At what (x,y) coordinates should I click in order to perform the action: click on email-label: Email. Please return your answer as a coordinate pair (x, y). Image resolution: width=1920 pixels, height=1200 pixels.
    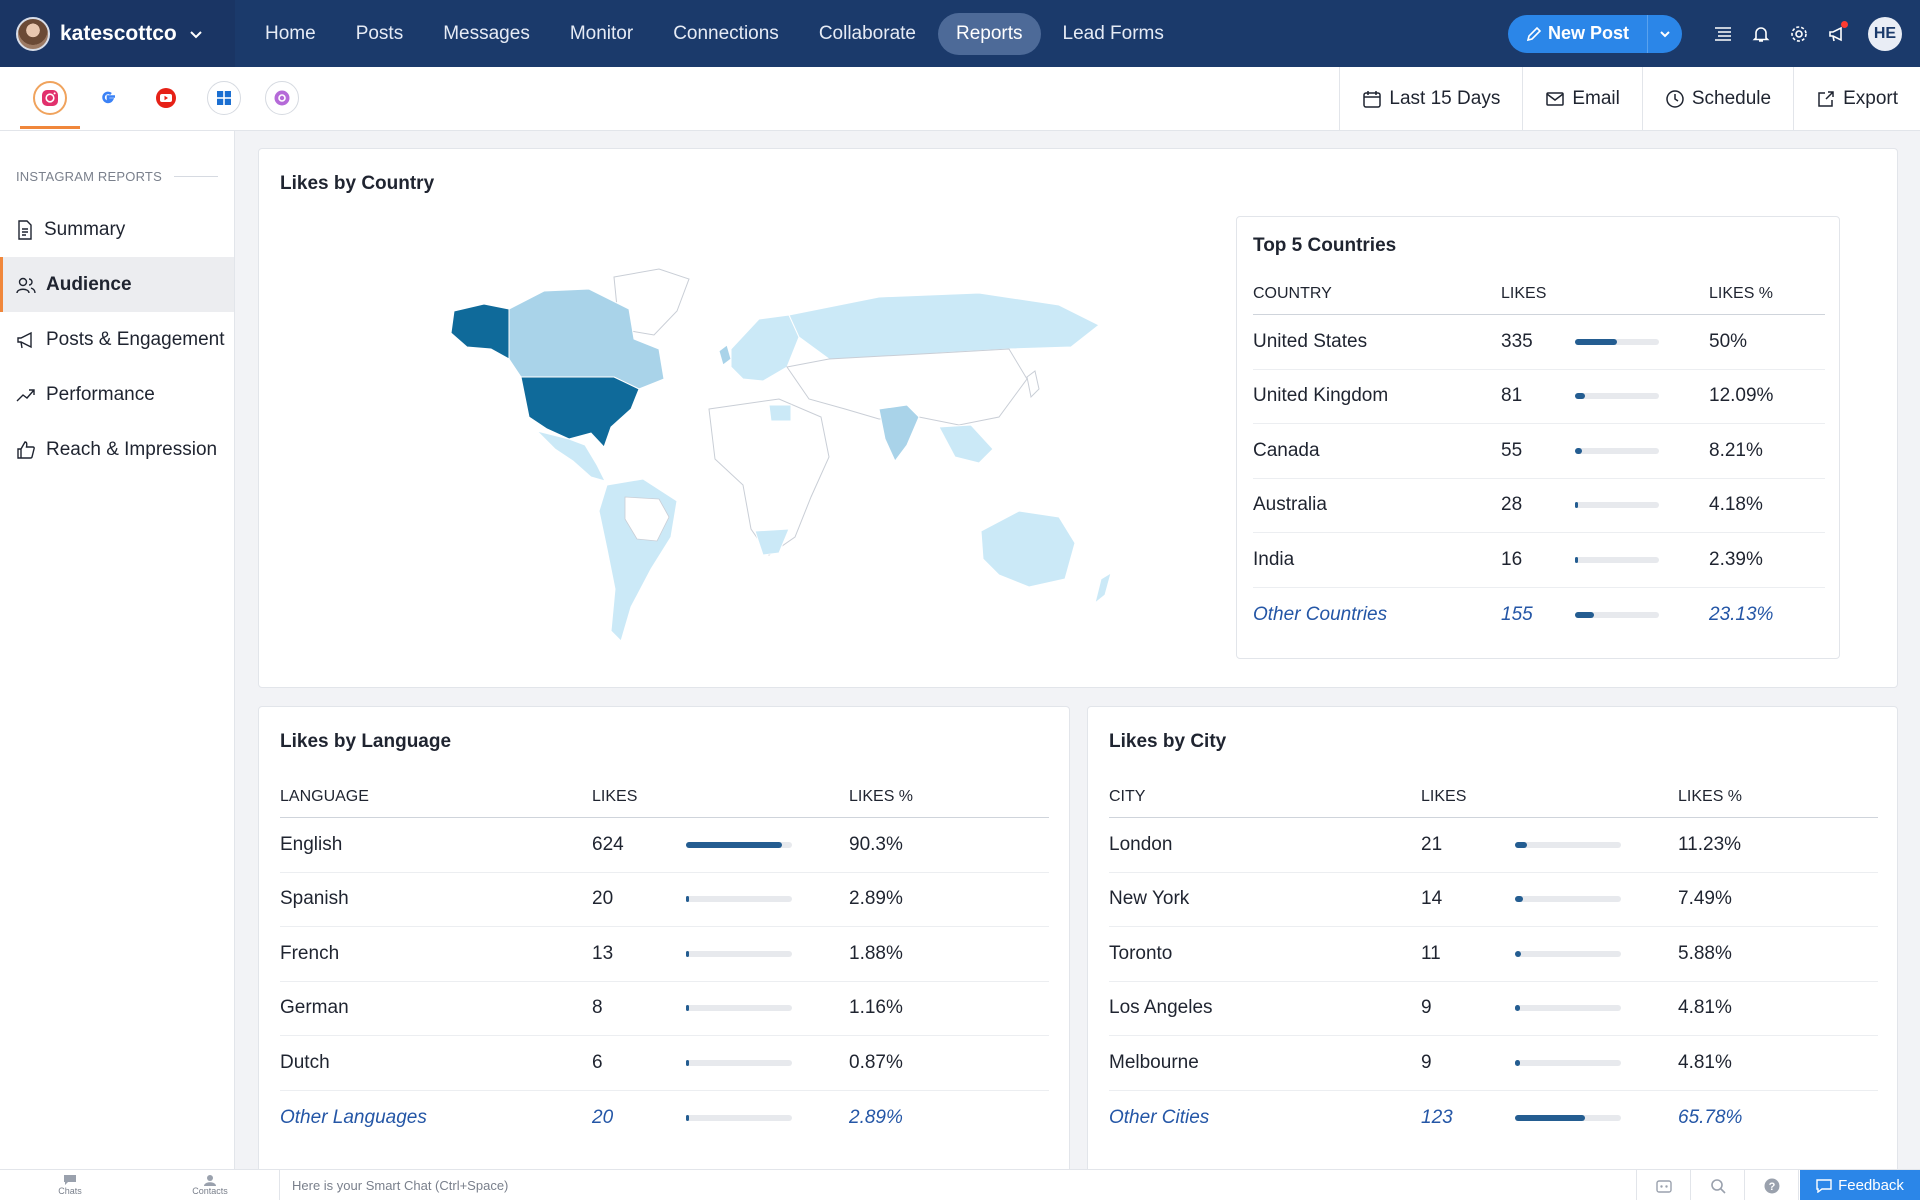
    Looking at the image, I should click on (1596, 98).